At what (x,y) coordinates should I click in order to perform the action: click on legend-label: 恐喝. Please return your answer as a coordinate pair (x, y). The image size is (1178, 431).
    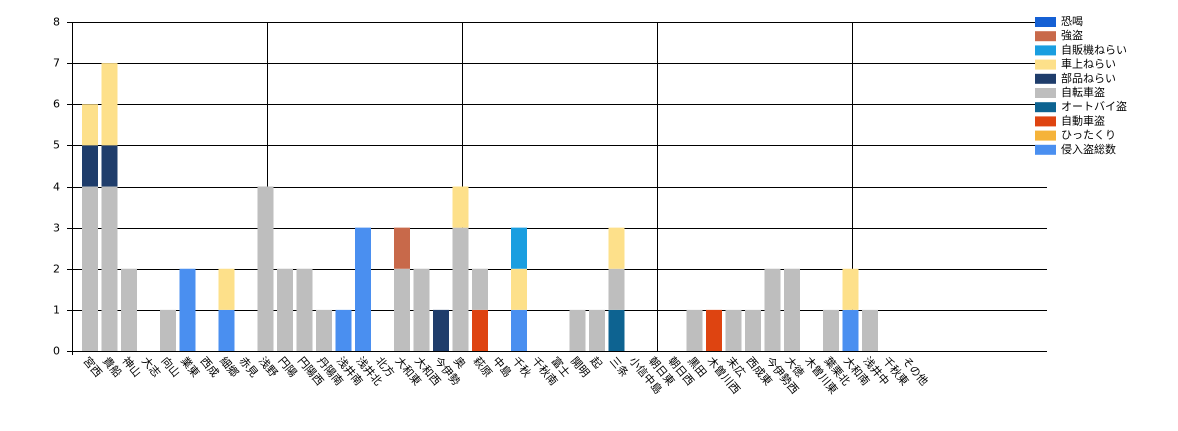
    Looking at the image, I should click on (1072, 21).